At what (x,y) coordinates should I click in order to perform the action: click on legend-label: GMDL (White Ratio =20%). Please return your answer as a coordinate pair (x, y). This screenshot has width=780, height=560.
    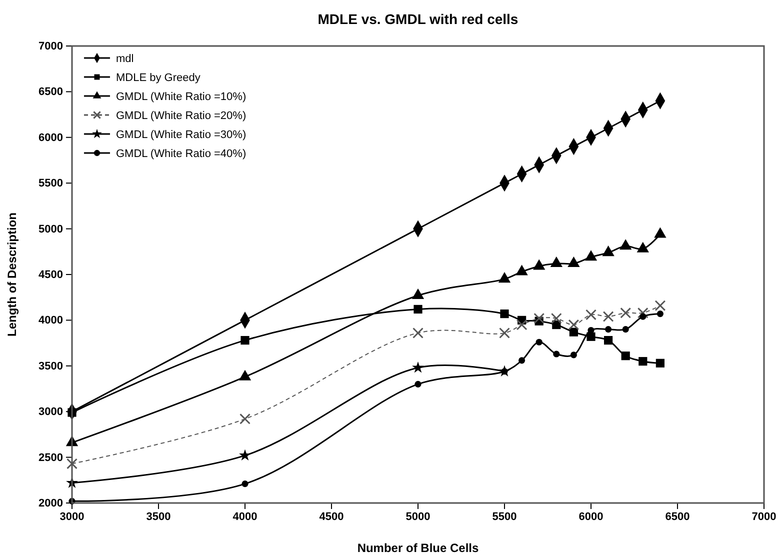
    Looking at the image, I should click on (181, 116).